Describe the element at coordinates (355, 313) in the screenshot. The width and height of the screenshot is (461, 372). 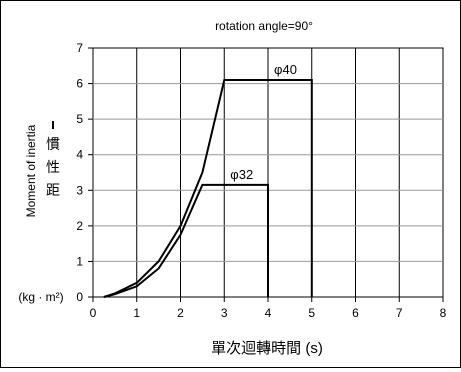
I see `x-tick-label: 6` at that location.